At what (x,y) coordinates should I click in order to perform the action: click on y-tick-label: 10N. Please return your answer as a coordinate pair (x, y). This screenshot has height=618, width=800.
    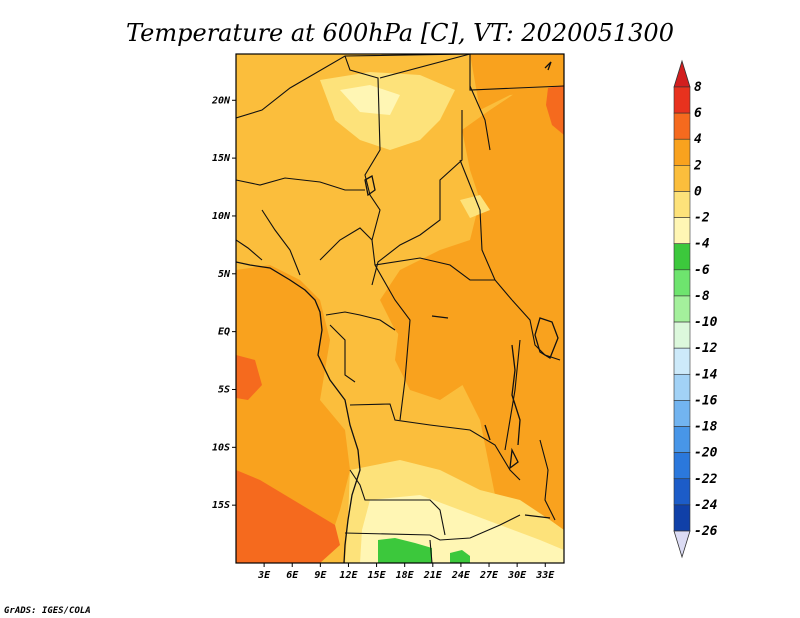
    Looking at the image, I should click on (221, 216).